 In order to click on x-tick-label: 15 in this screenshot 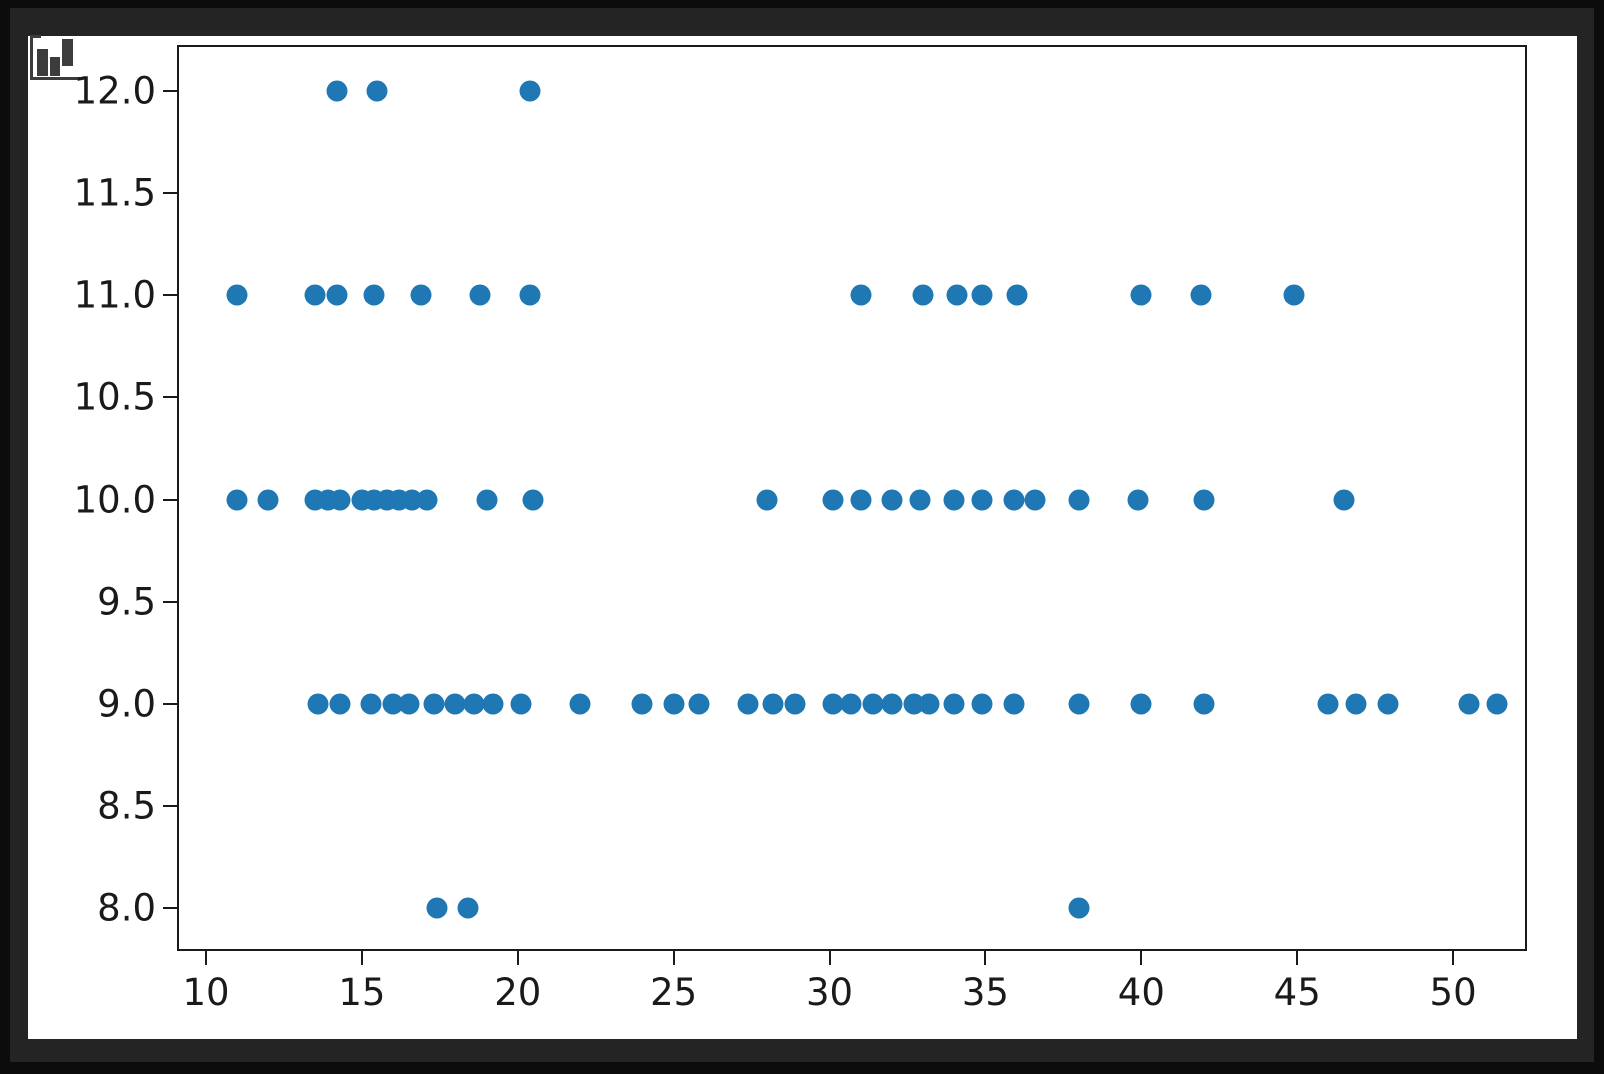, I will do `click(362, 992)`.